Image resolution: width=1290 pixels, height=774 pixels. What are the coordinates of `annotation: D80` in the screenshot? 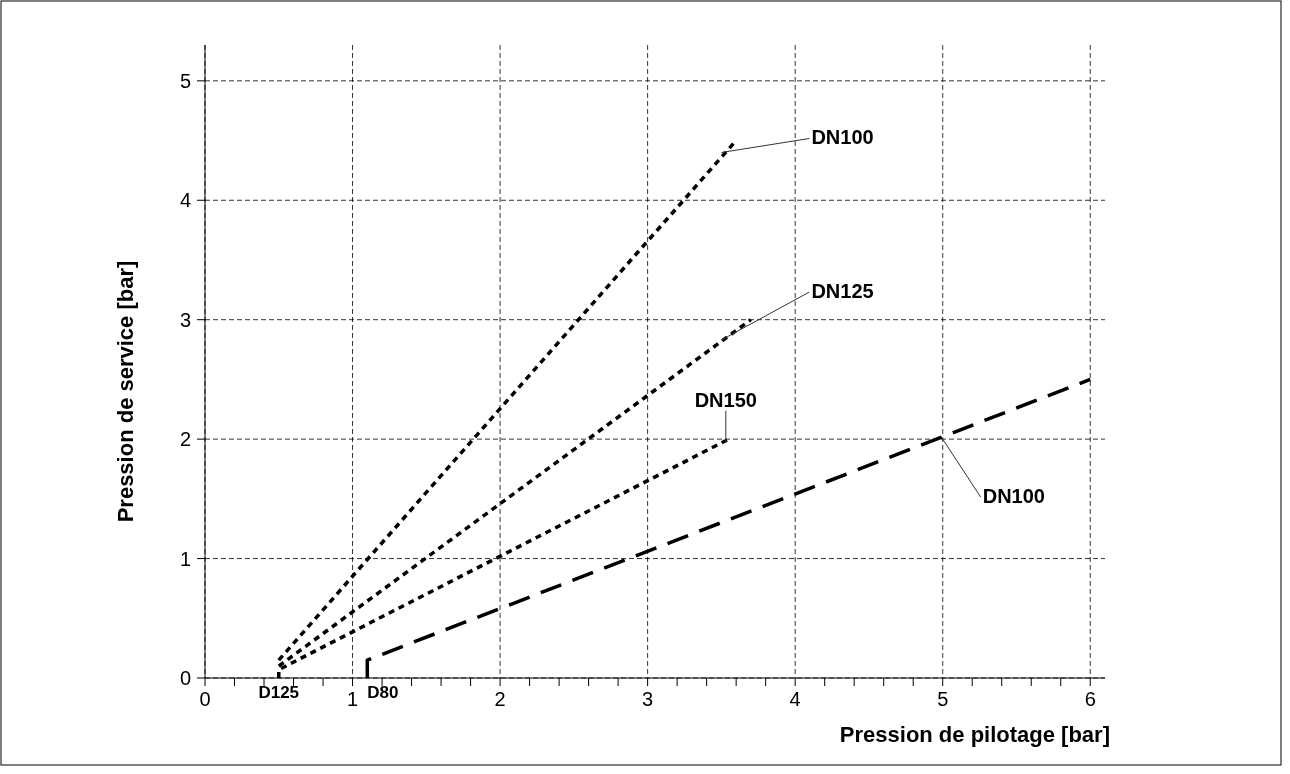 It's located at (383, 692).